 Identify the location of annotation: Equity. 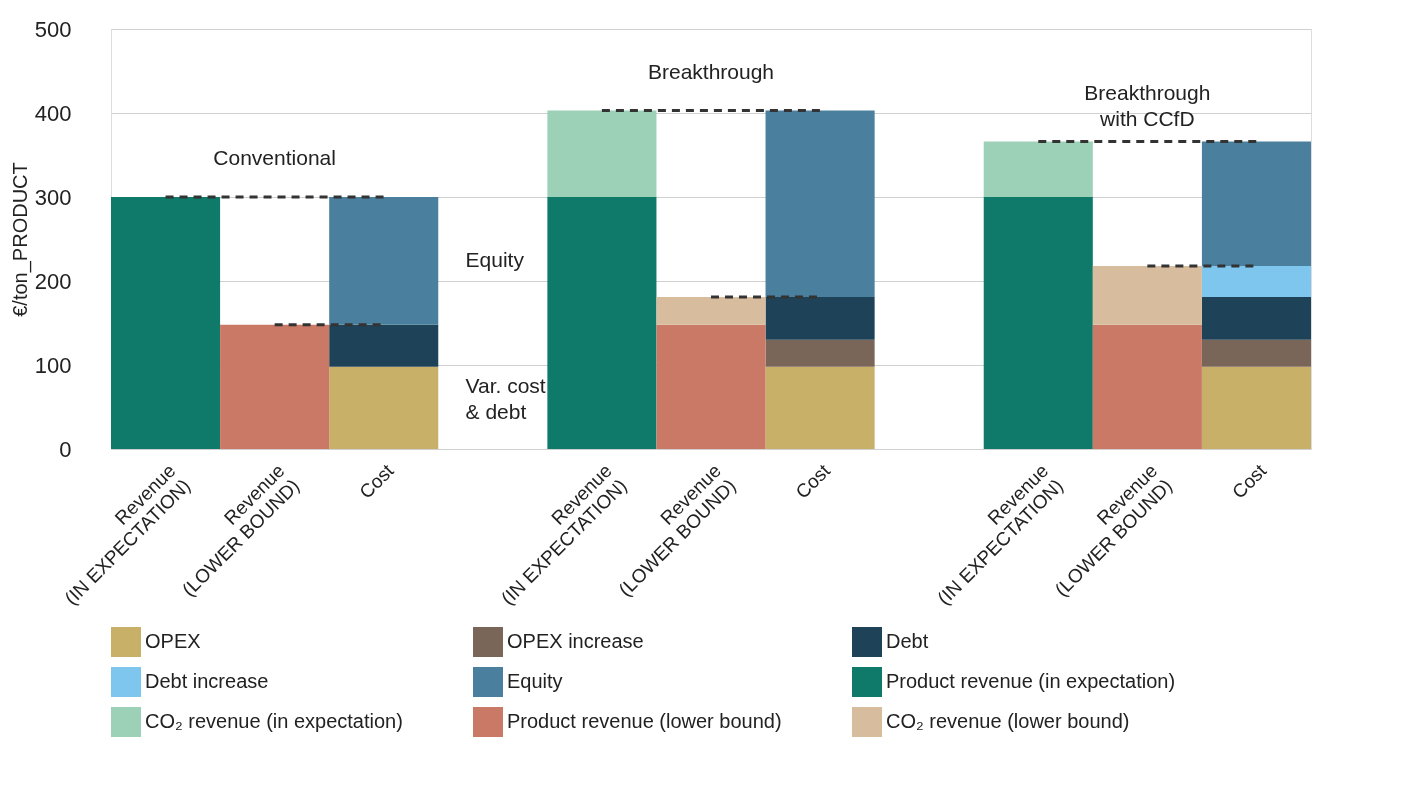
(495, 259).